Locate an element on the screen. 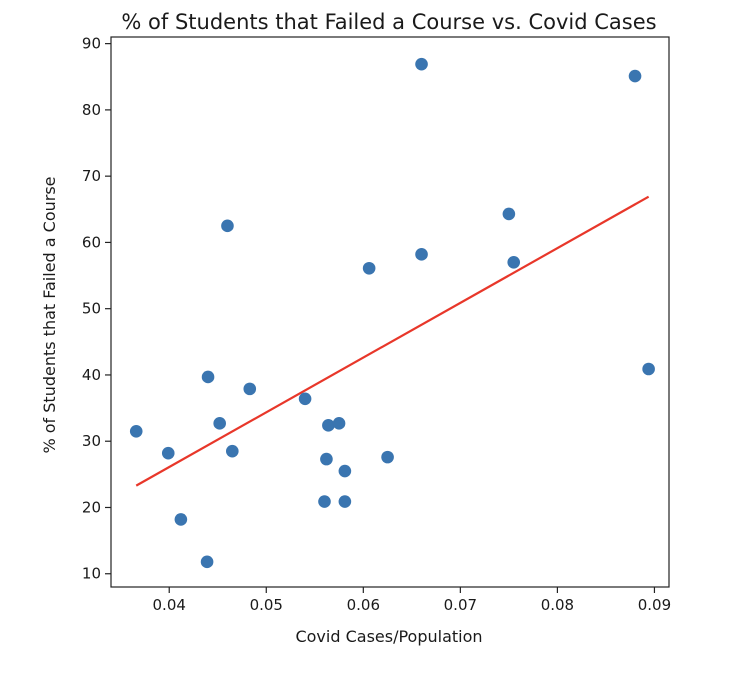 The image size is (752, 678). x-tick-label: 0.05 is located at coordinates (266, 605).